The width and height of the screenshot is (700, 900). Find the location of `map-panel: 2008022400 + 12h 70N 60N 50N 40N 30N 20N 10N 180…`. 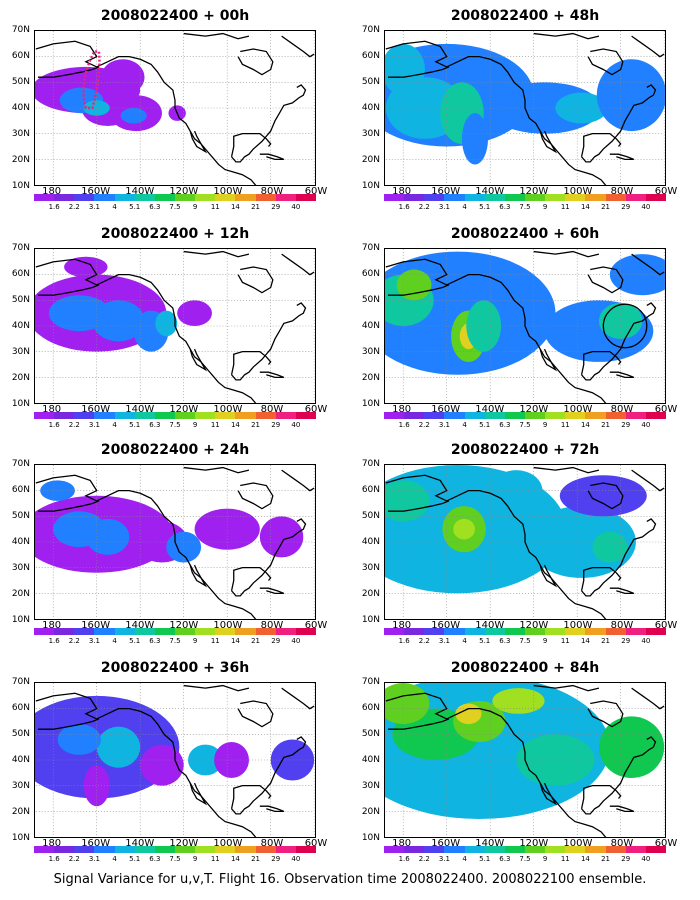

map-panel: 2008022400 + 12h 70N 60N 50N 40N 30N 20N 10N 180… is located at coordinates (175, 327).